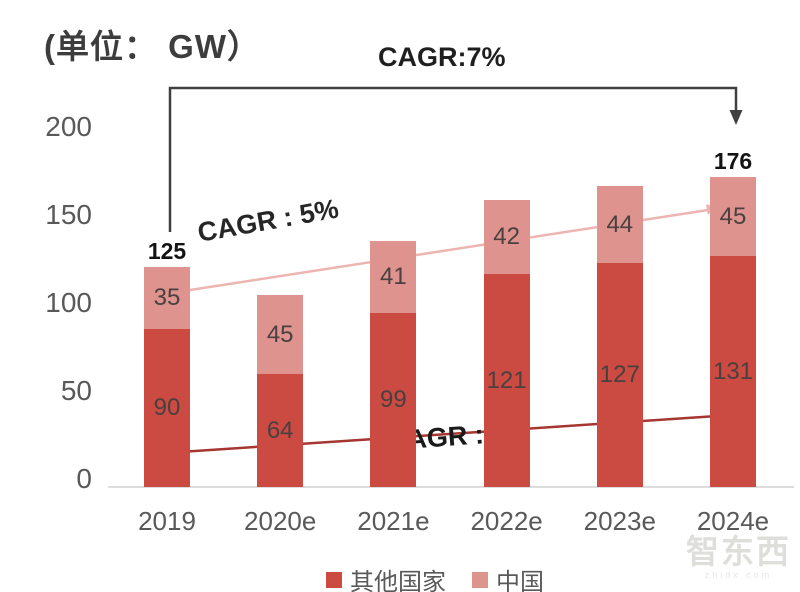  I want to click on bar-value-label: 42, so click(506, 237).